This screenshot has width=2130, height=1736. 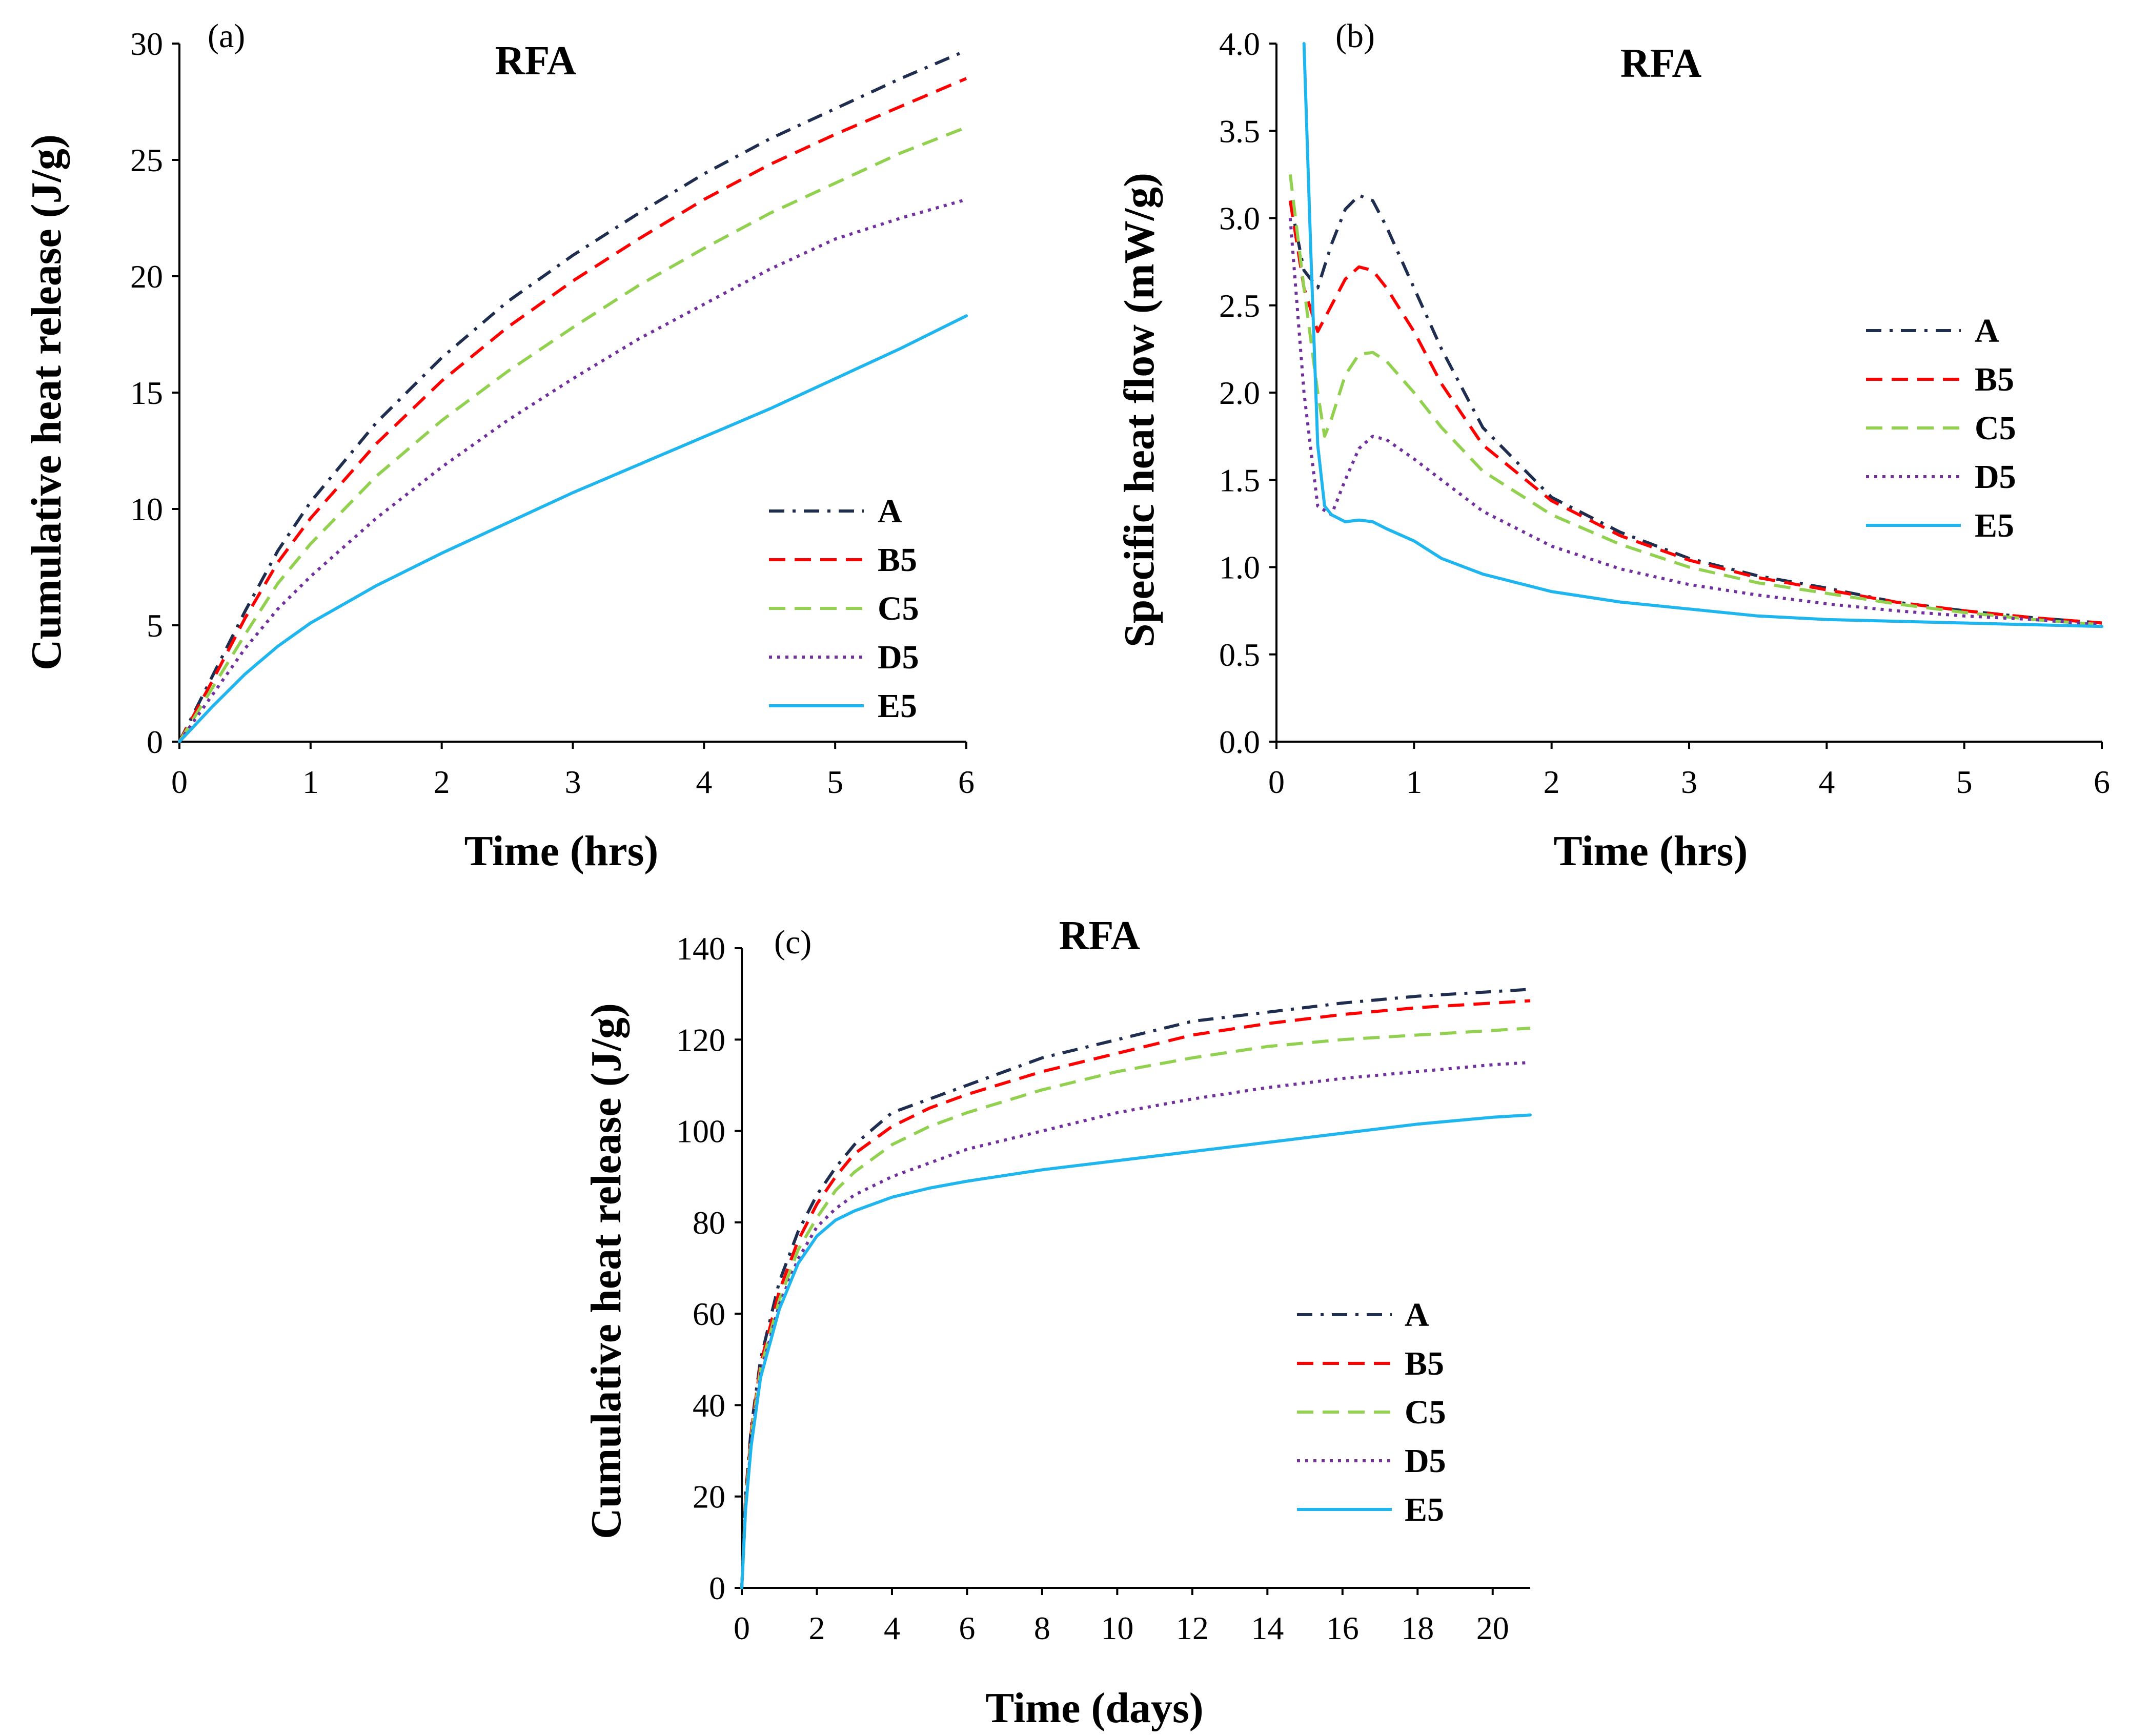 I want to click on x-axis-title-a: Time (hrs), so click(x=561, y=851).